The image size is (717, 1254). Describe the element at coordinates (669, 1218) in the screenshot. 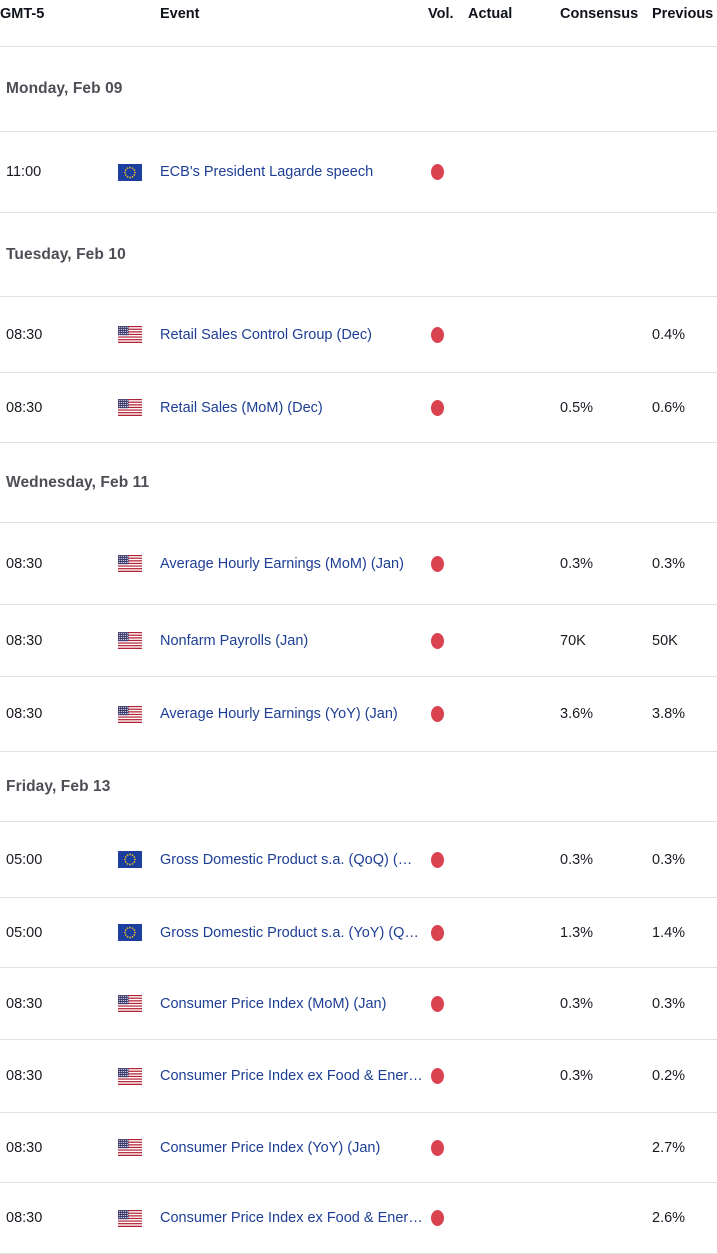

I see `event-previous: 2.6%` at that location.